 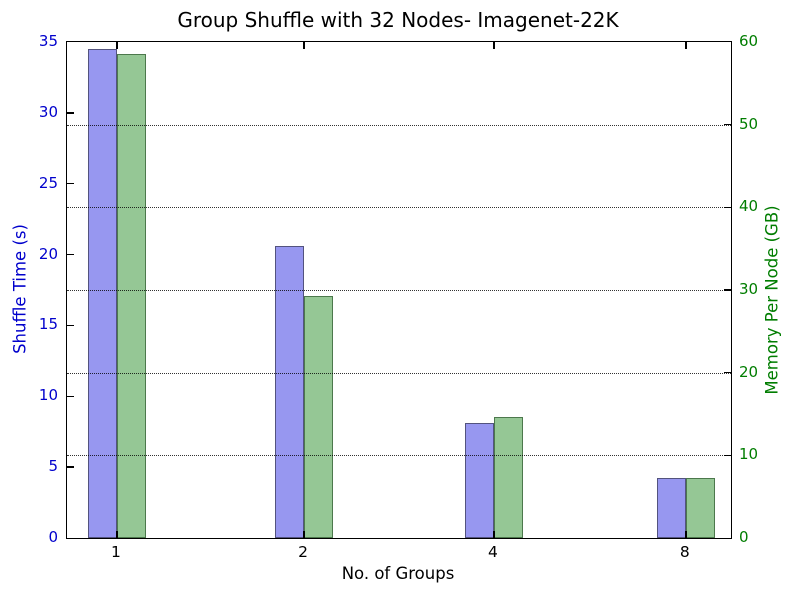 What do you see at coordinates (749, 371) in the screenshot?
I see `right-y-tick-label: 20` at bounding box center [749, 371].